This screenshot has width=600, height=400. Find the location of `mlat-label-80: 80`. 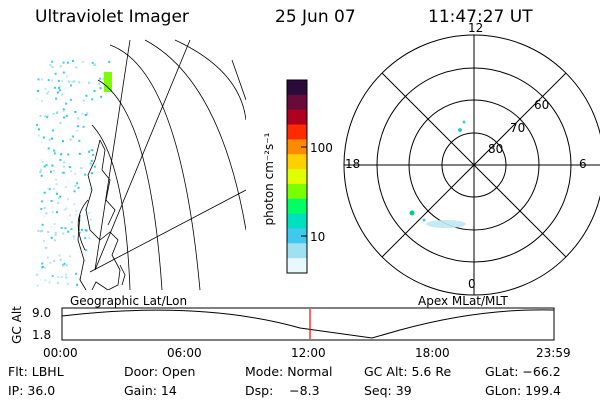

mlat-label-80: 80 is located at coordinates (496, 149).